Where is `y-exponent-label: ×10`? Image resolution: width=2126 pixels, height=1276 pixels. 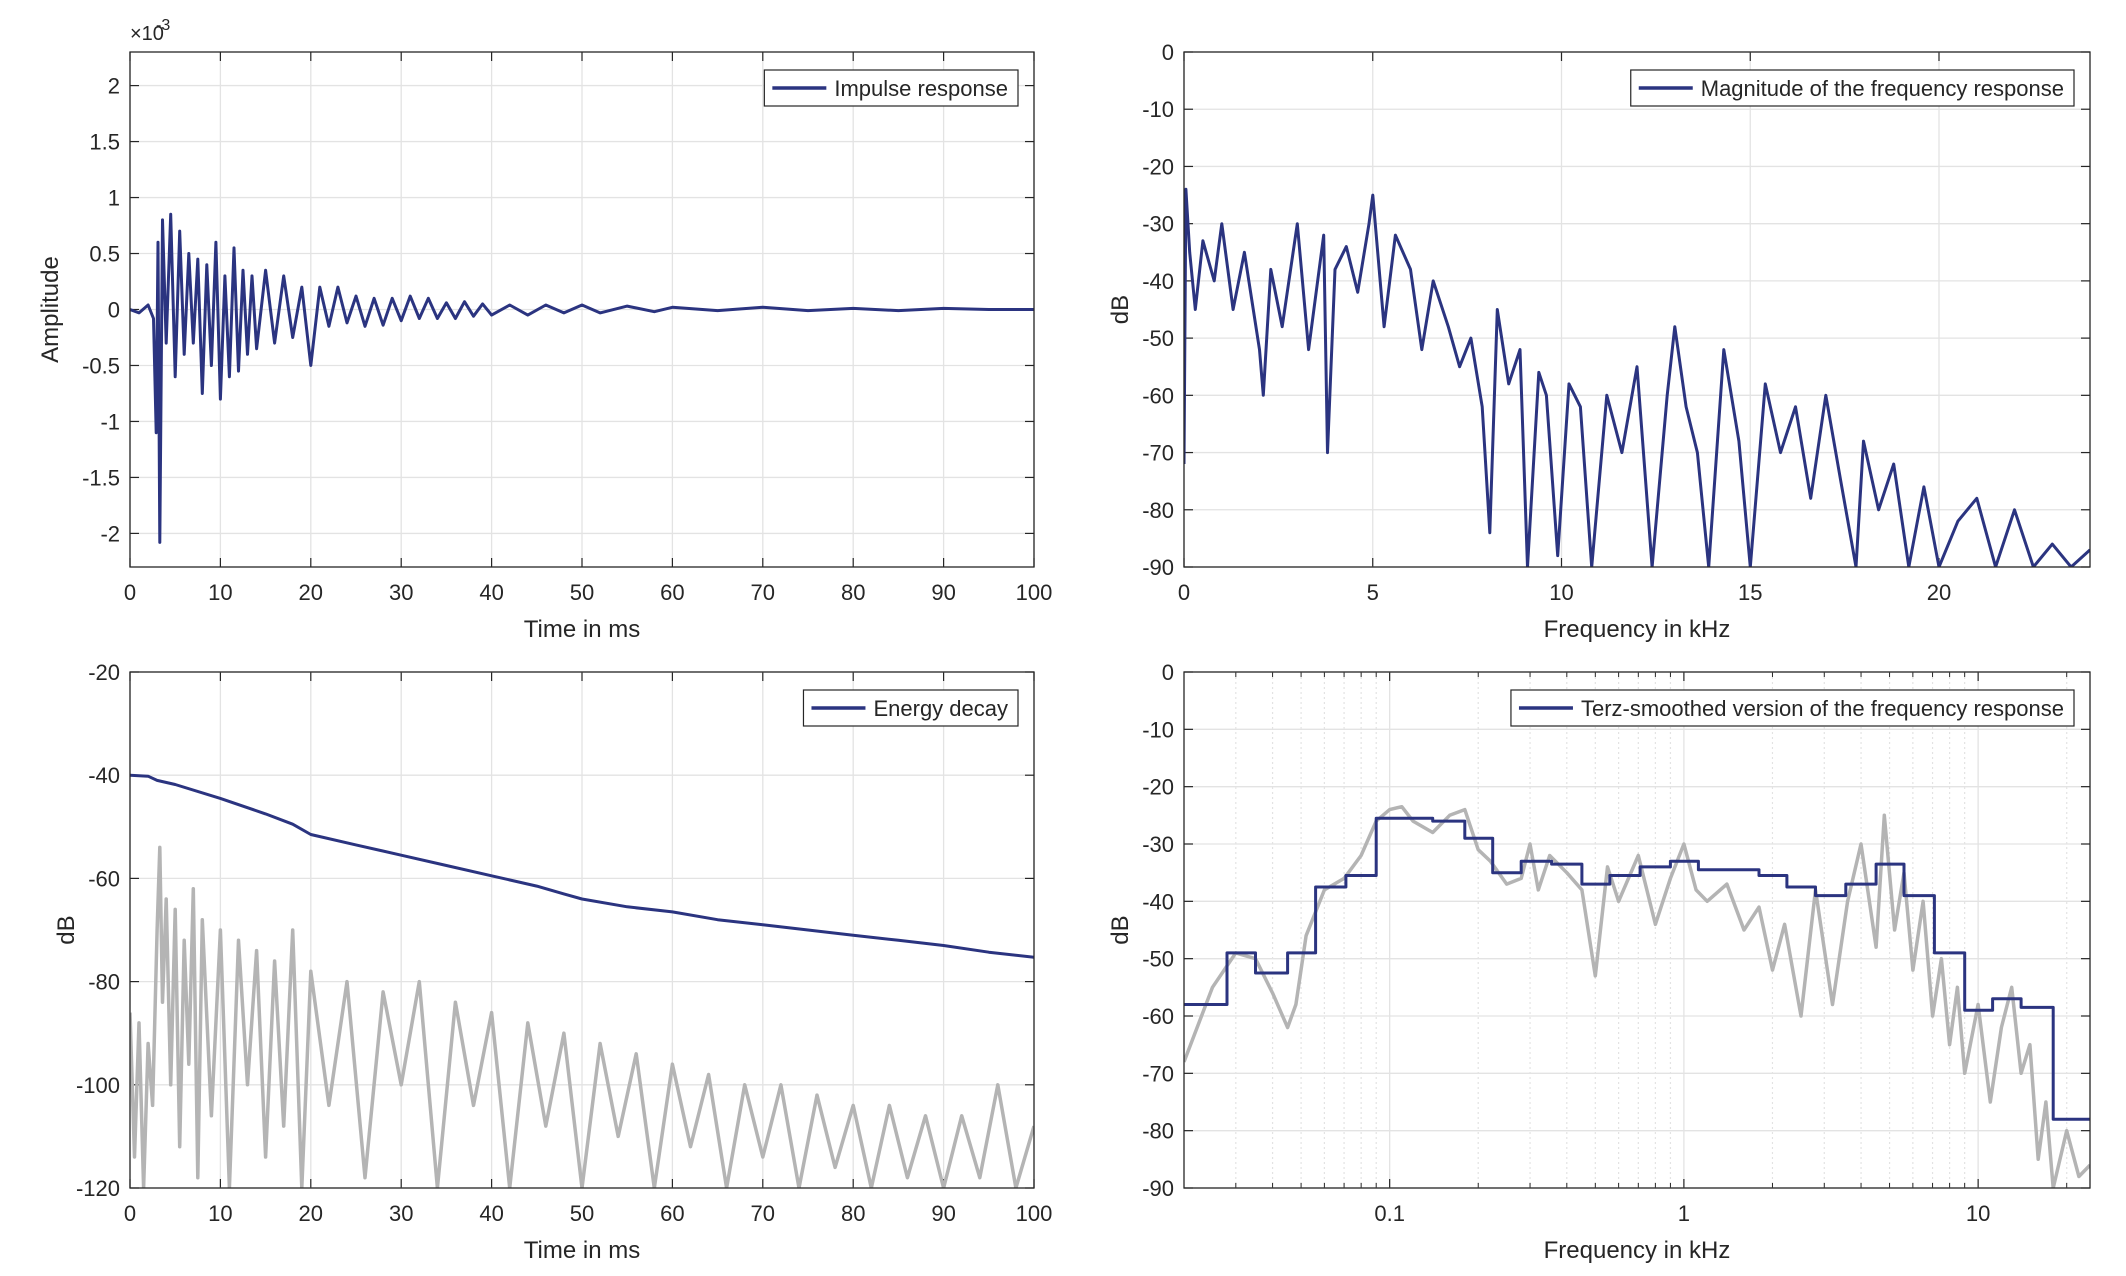 y-exponent-label: ×10 is located at coordinates (147, 34).